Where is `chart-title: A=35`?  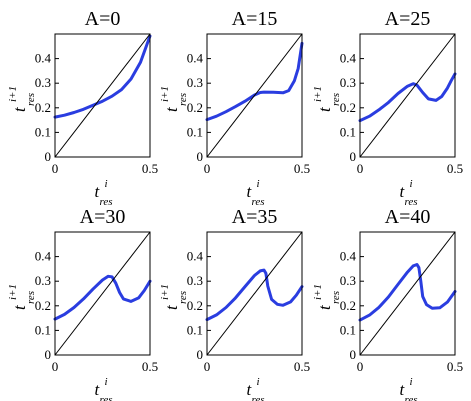
chart-title: A=35 is located at coordinates (255, 217).